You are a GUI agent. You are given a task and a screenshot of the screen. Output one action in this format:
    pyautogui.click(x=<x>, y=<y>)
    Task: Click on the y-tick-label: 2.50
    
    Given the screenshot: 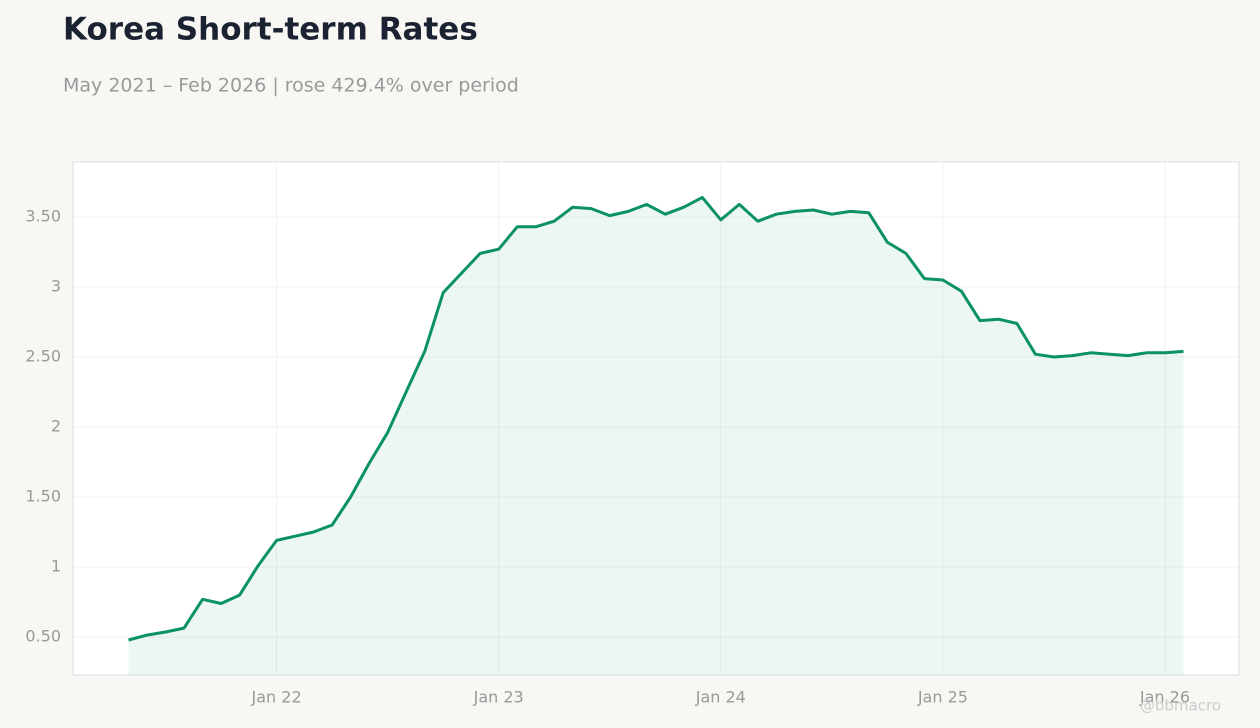 What is the action you would take?
    pyautogui.click(x=43, y=356)
    